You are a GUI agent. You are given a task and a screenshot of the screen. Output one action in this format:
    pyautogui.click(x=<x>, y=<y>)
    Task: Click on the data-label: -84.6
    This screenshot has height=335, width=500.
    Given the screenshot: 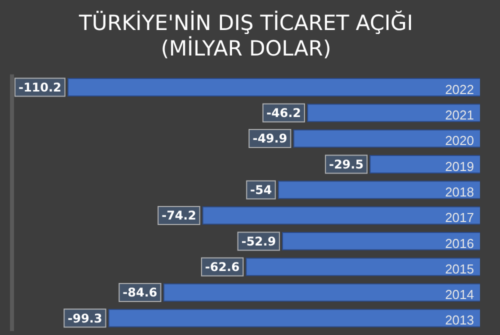 What is the action you would take?
    pyautogui.click(x=140, y=293)
    